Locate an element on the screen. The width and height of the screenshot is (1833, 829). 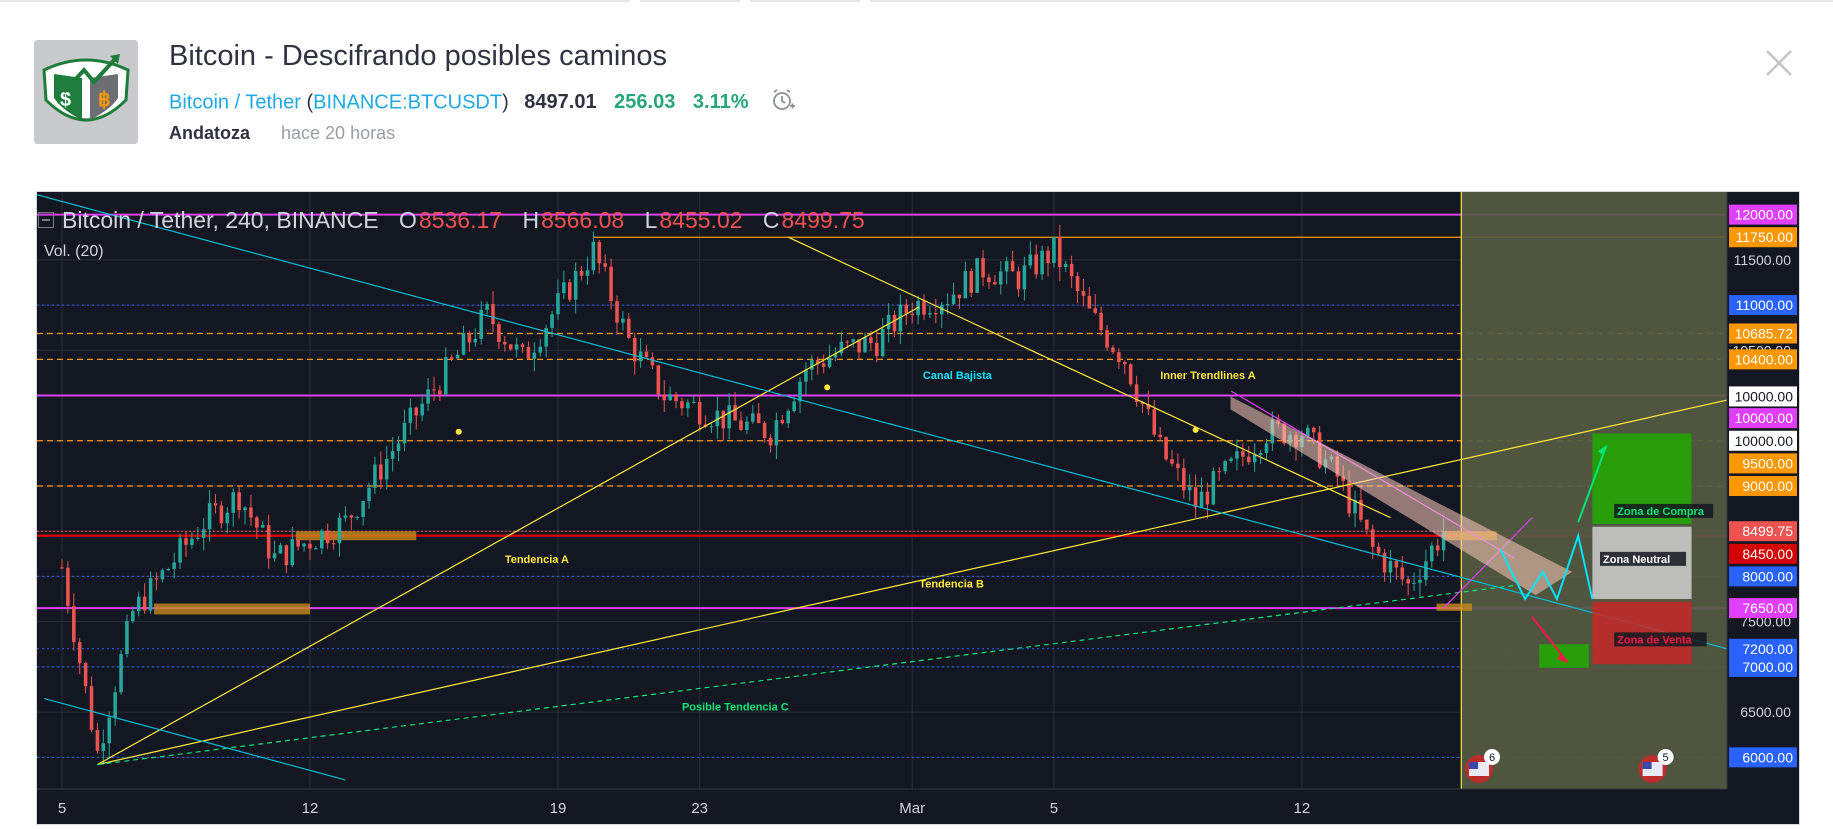
symbol-link: Bitcoin / Tether is located at coordinates (235, 102).